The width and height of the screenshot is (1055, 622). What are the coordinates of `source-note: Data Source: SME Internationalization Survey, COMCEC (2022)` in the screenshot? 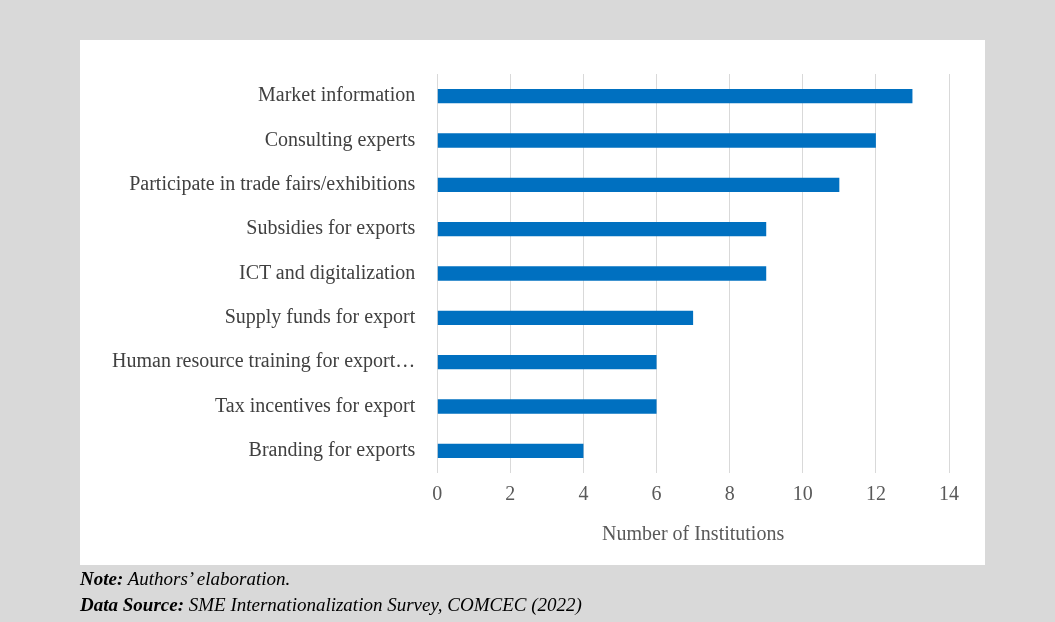 It's located at (331, 604).